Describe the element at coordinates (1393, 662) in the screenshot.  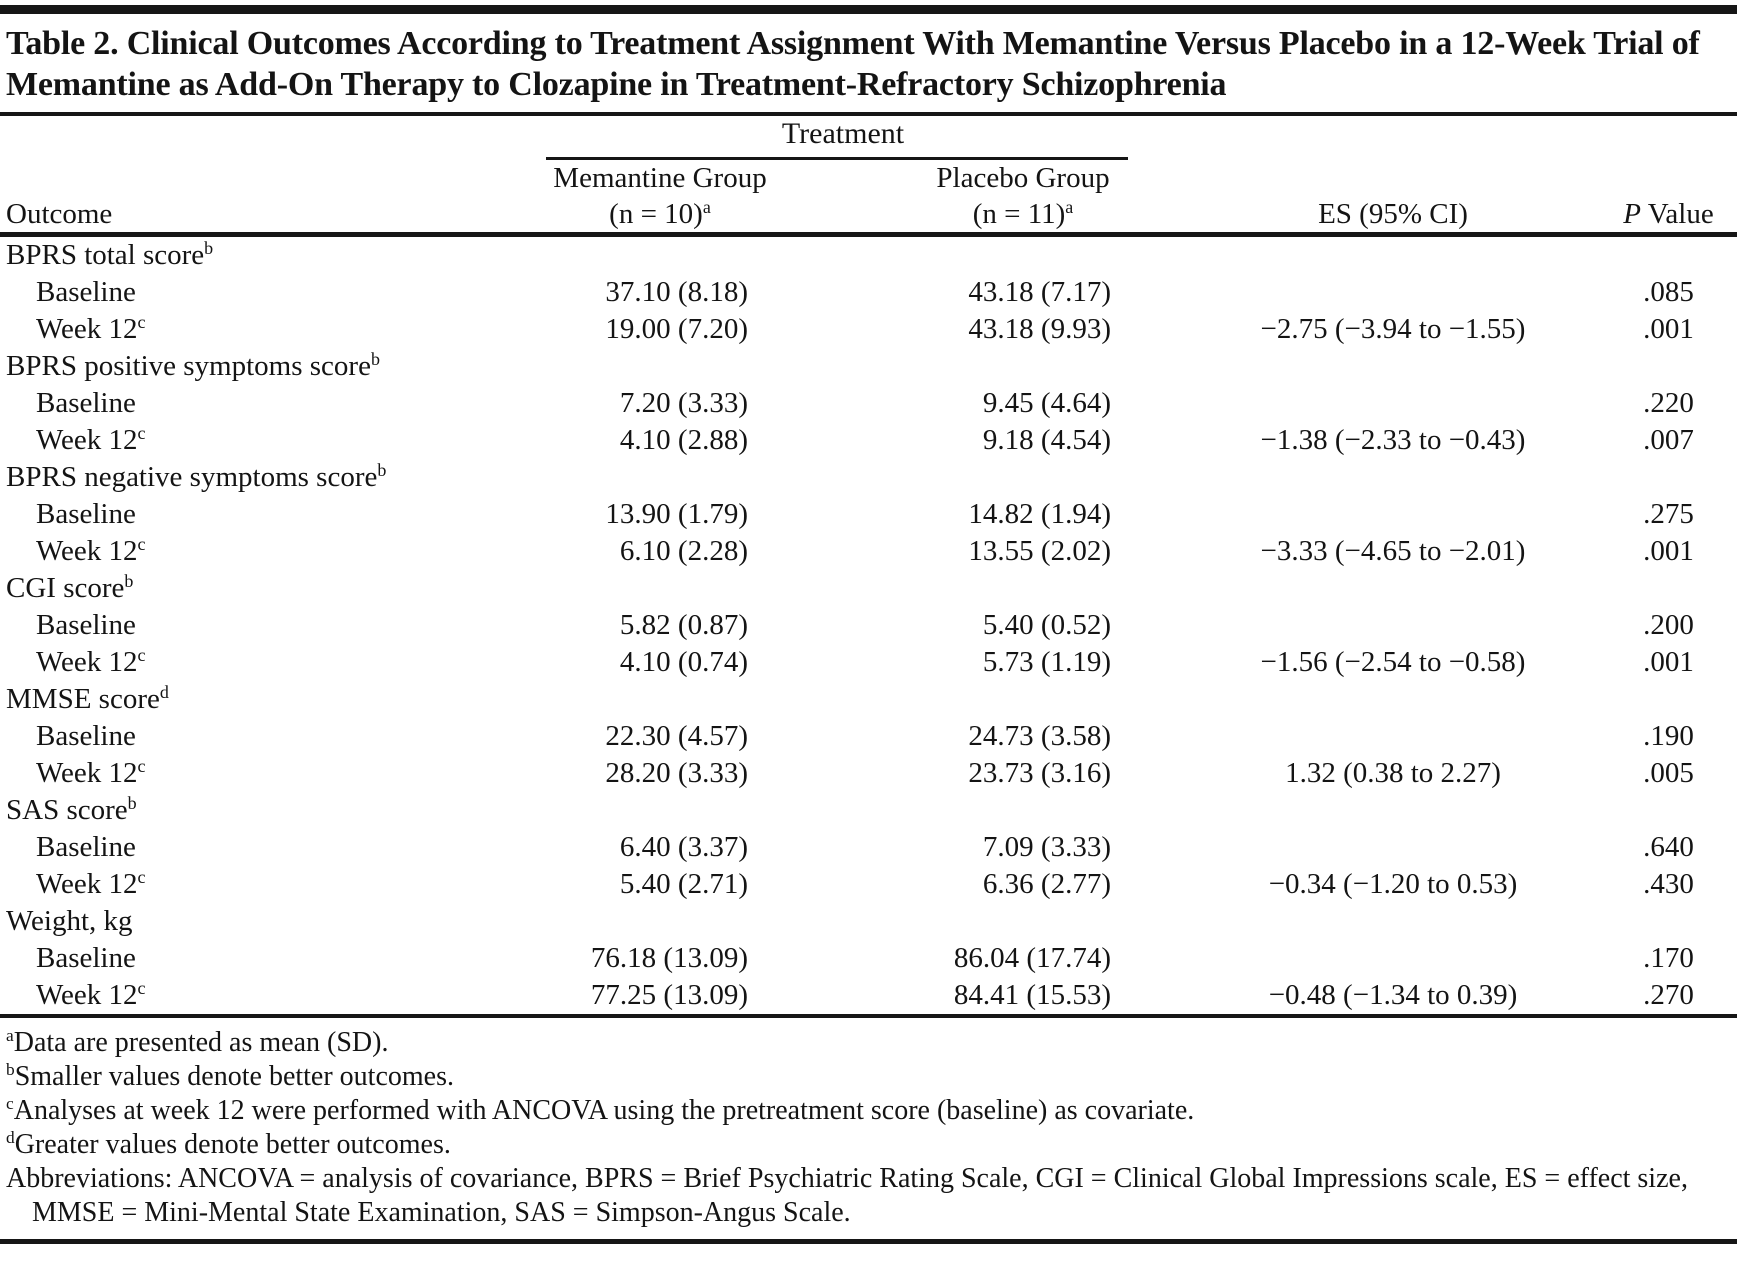
I see `es-cell: −1.56 (−2.54 to −0.58)` at that location.